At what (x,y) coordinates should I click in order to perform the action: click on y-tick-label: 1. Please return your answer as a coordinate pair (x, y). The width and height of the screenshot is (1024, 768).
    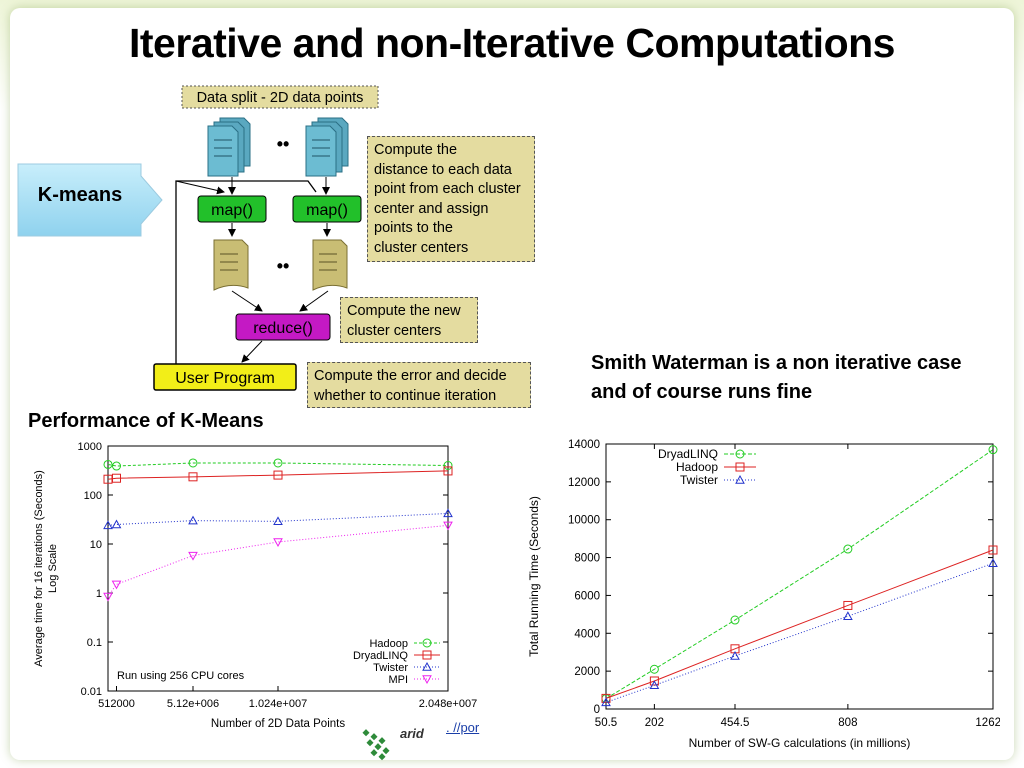
    Looking at the image, I should click on (99, 594).